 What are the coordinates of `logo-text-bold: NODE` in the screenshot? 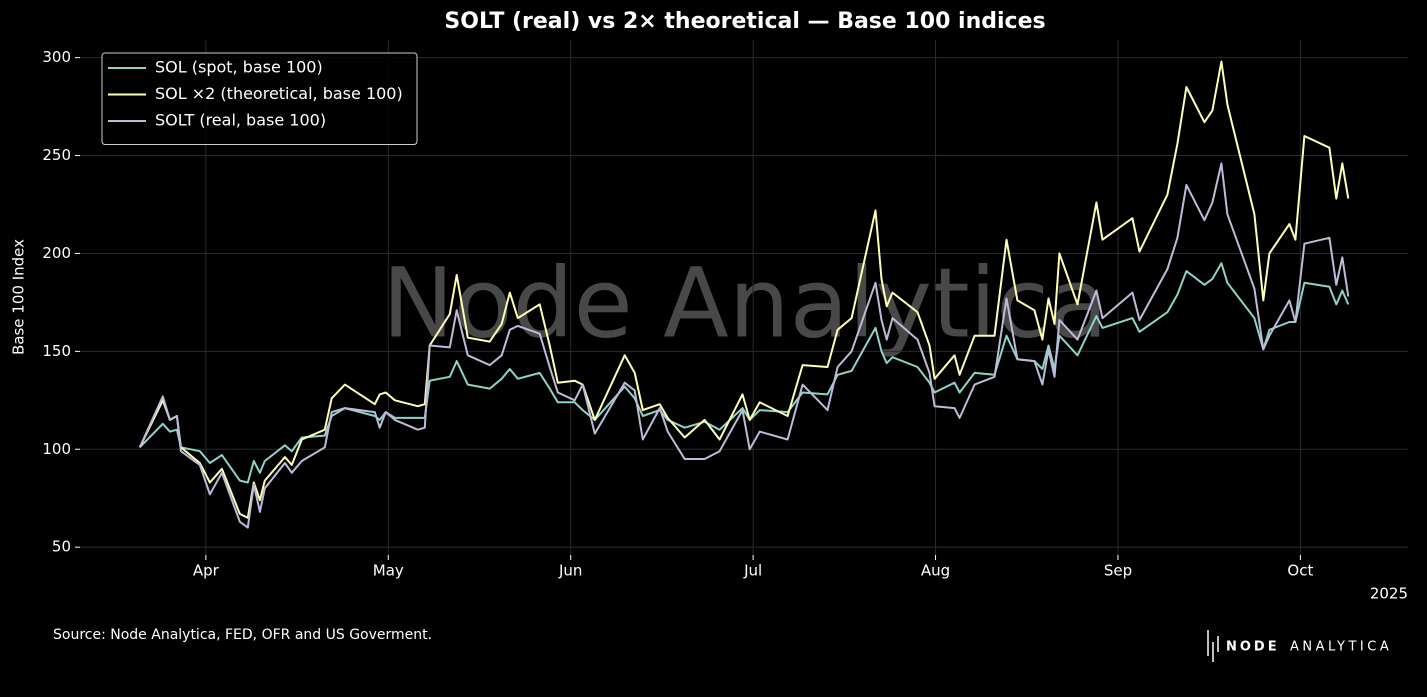 It's located at (1253, 647).